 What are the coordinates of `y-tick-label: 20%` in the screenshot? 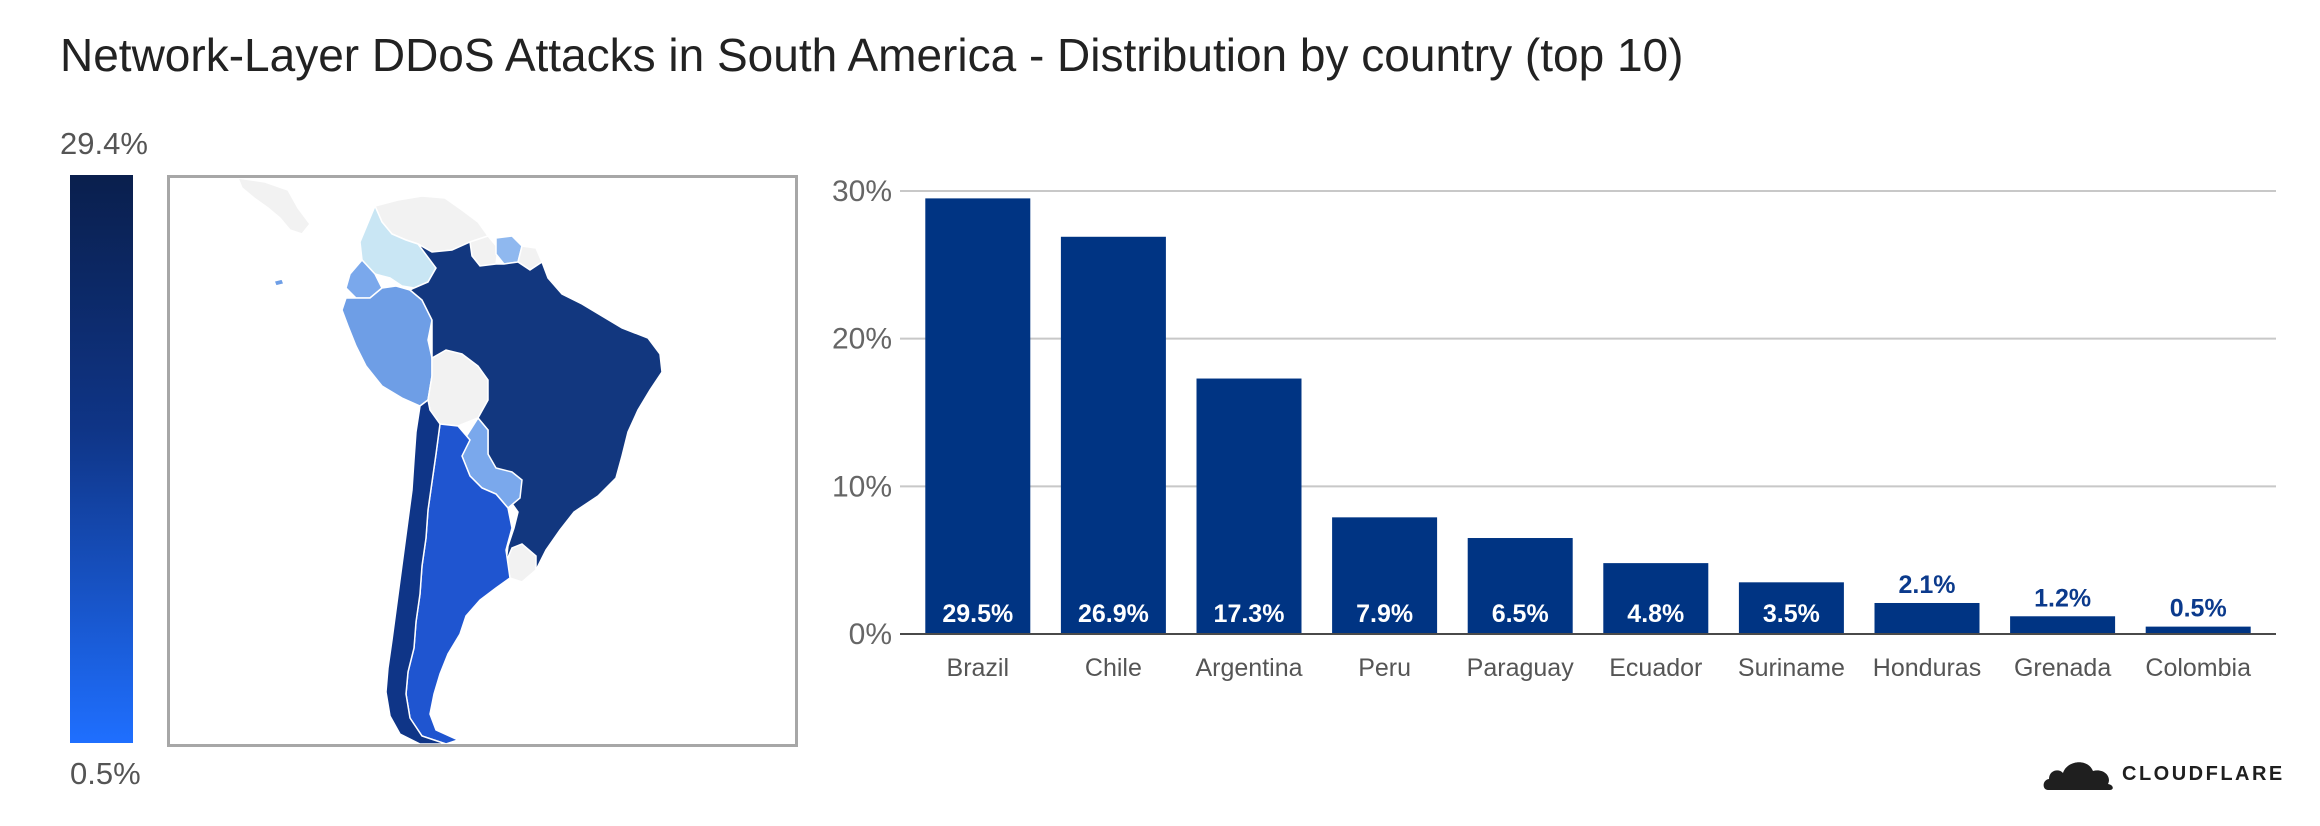 It's located at (862, 339).